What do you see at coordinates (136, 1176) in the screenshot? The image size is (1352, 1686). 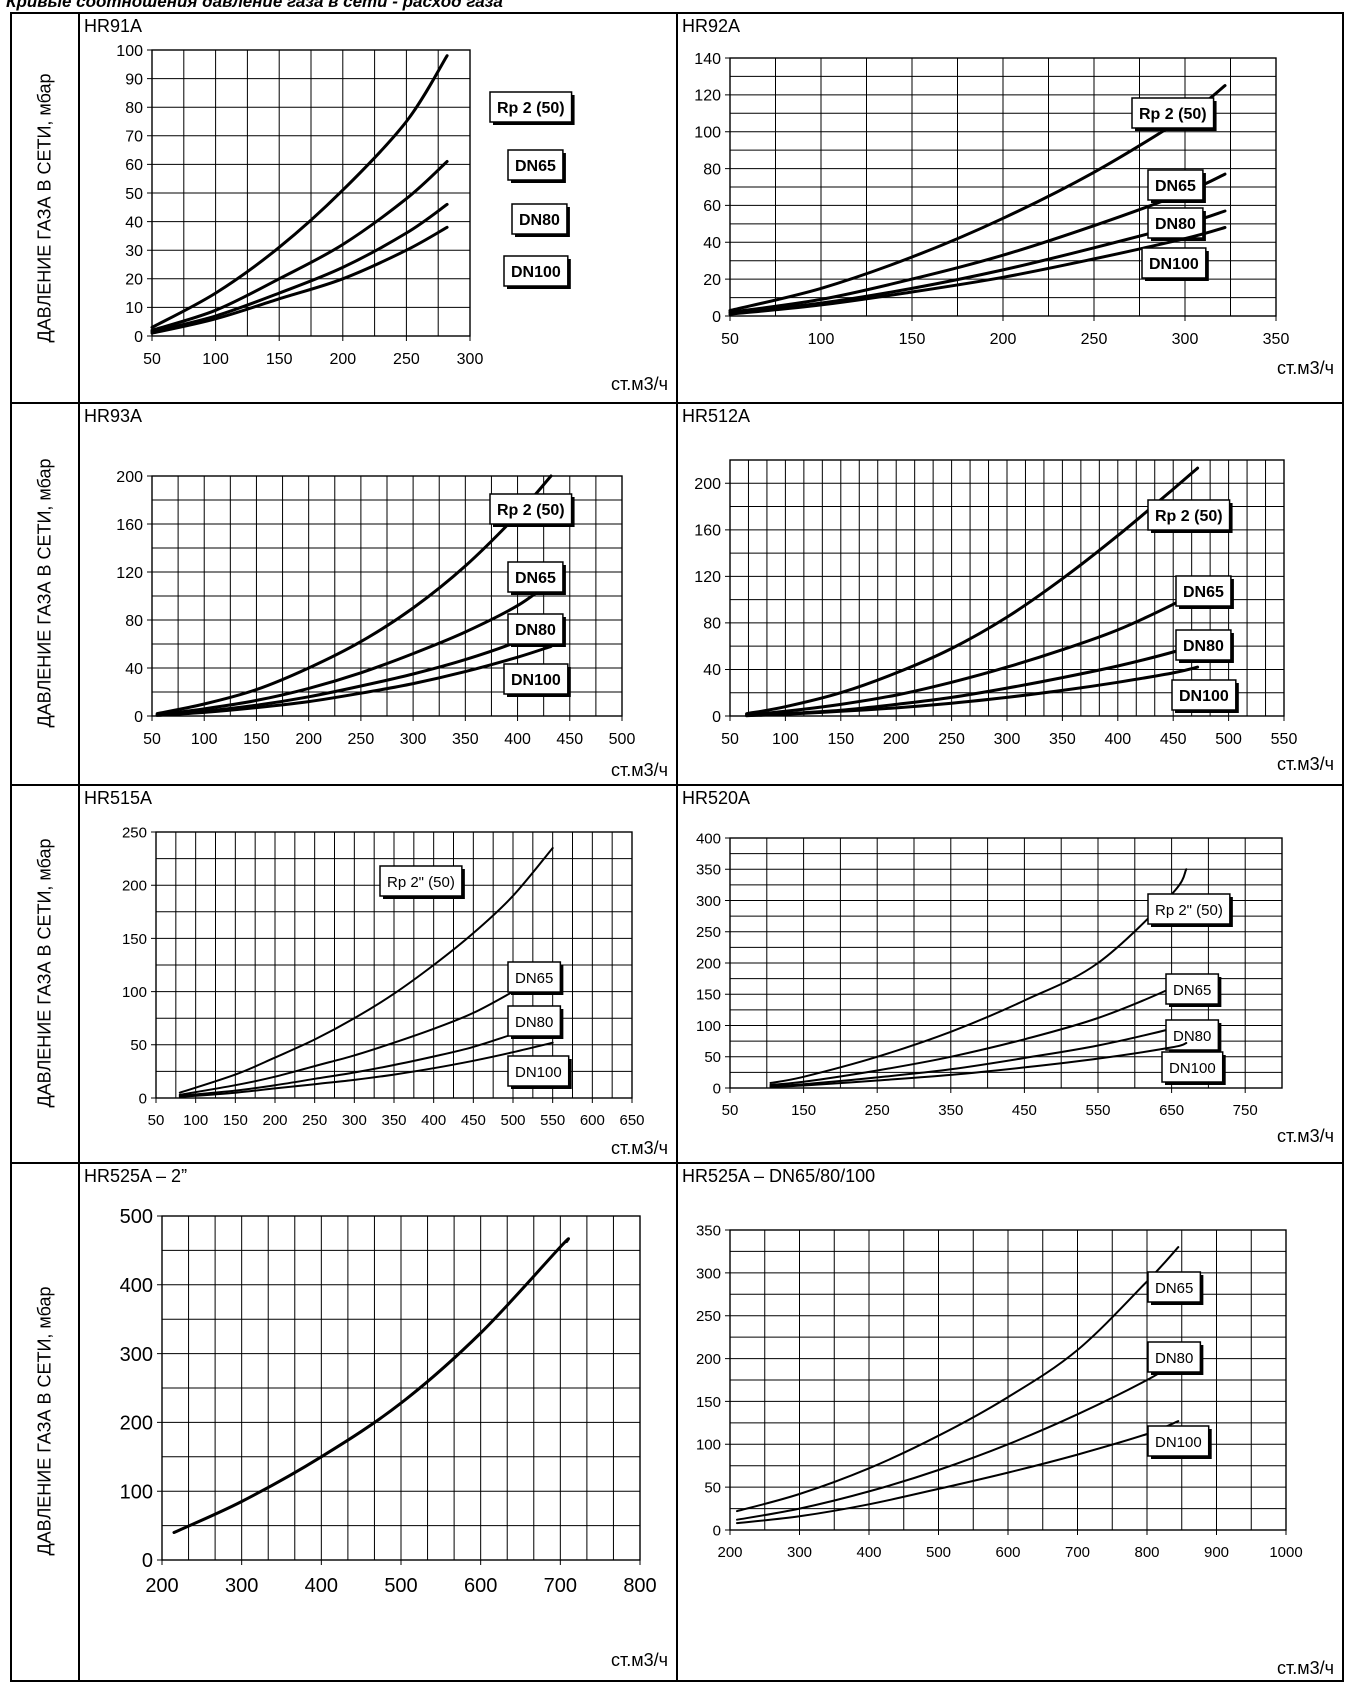 I see `chart-title: HR525A – 2”` at bounding box center [136, 1176].